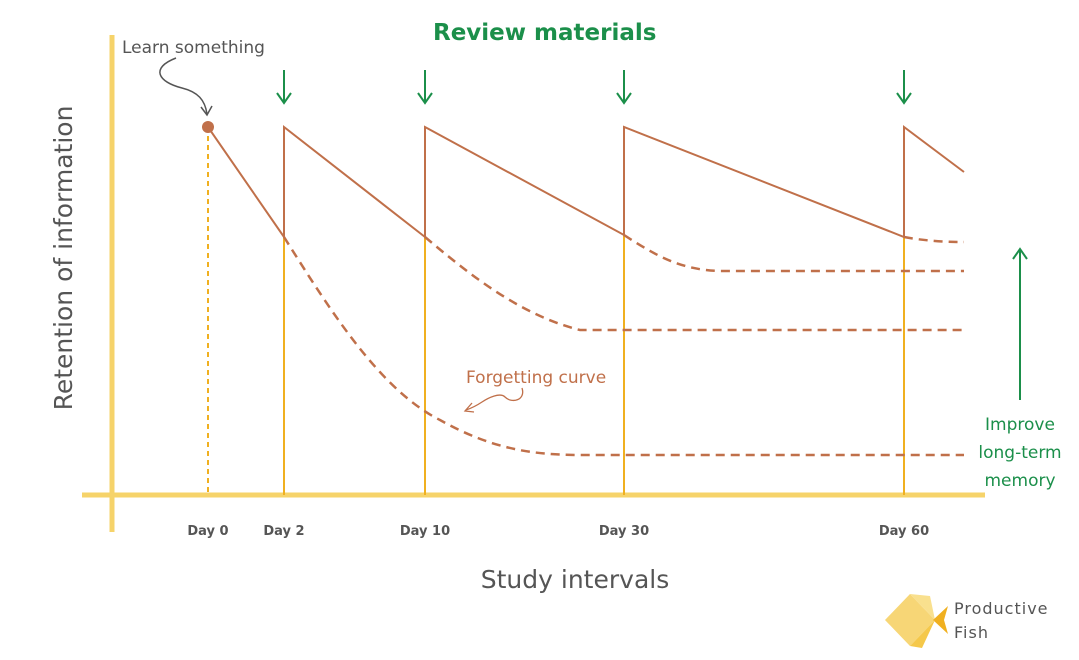 The height and width of the screenshot is (660, 1079). What do you see at coordinates (1020, 425) in the screenshot?
I see `improve-note-line1: Improve` at bounding box center [1020, 425].